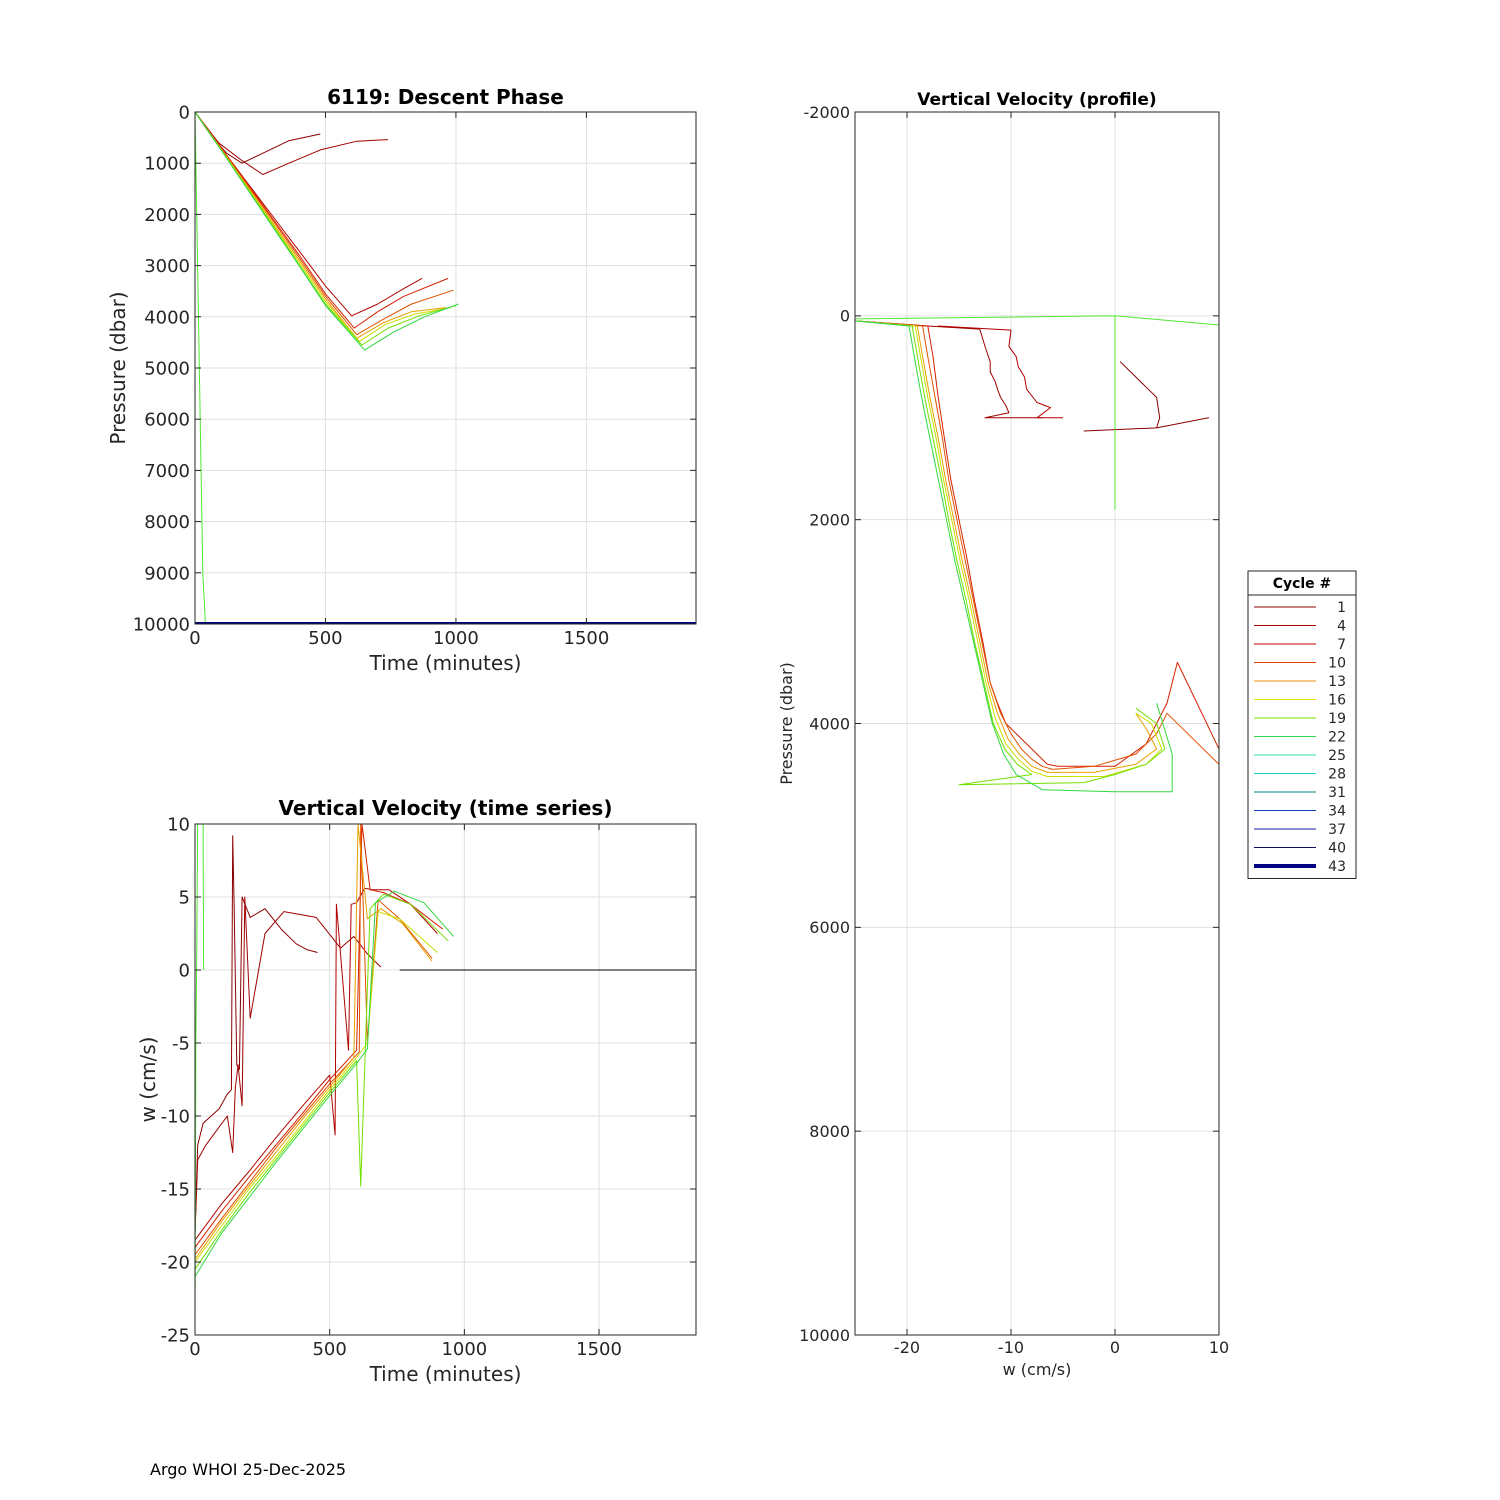 Image resolution: width=1500 pixels, height=1500 pixels. I want to click on y-tick-label: -25, so click(175, 1335).